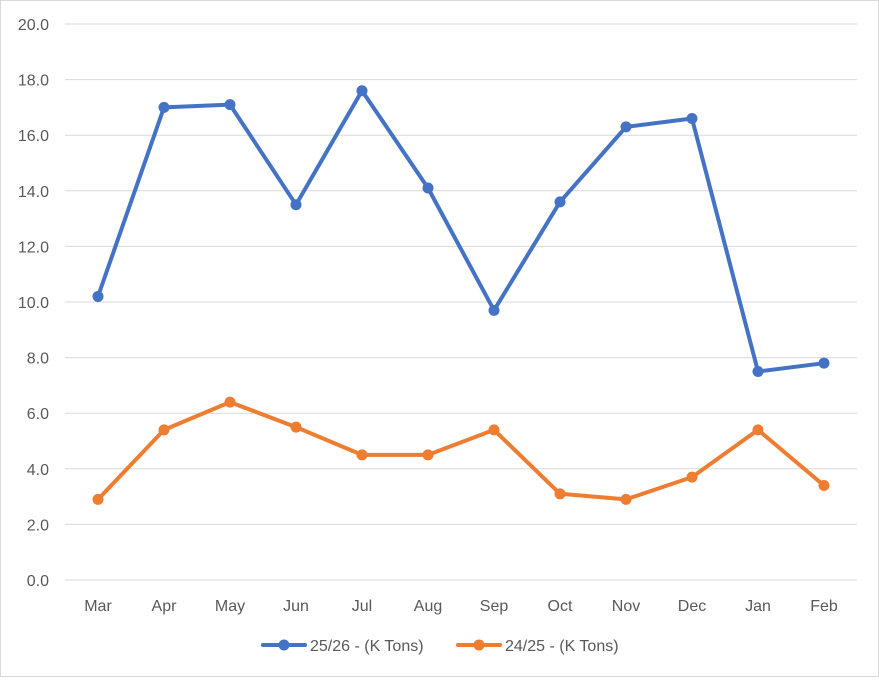 Image resolution: width=879 pixels, height=681 pixels. What do you see at coordinates (38, 470) in the screenshot?
I see `y-tick-label: 4.0` at bounding box center [38, 470].